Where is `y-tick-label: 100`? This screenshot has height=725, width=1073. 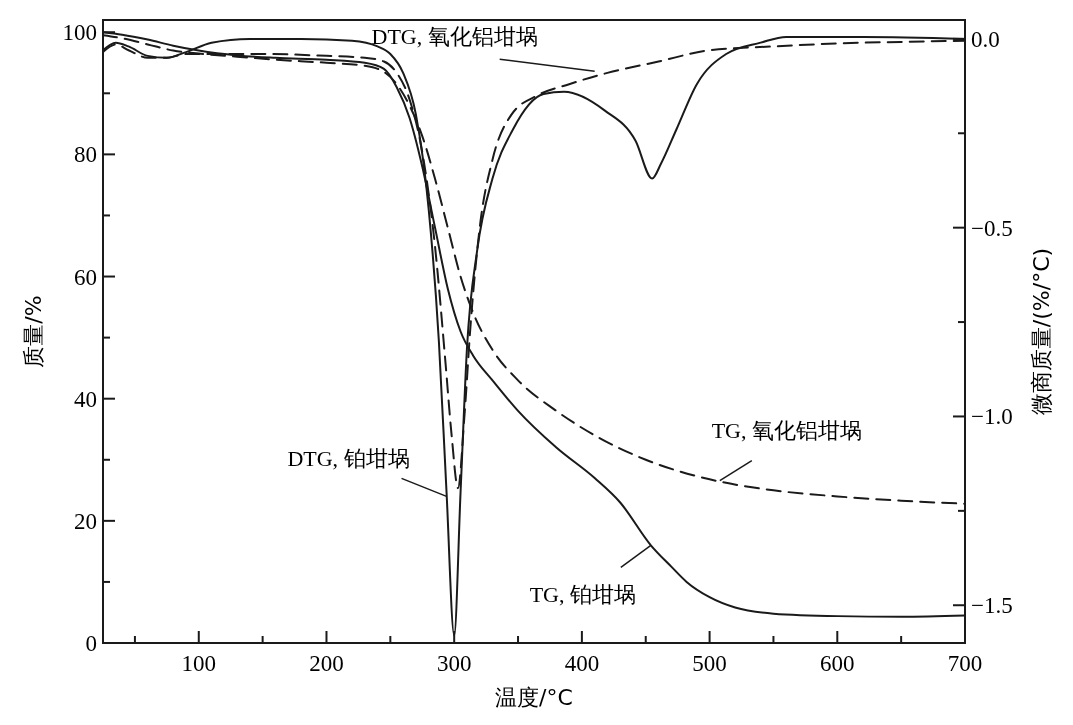 y-tick-label: 100 is located at coordinates (79, 33).